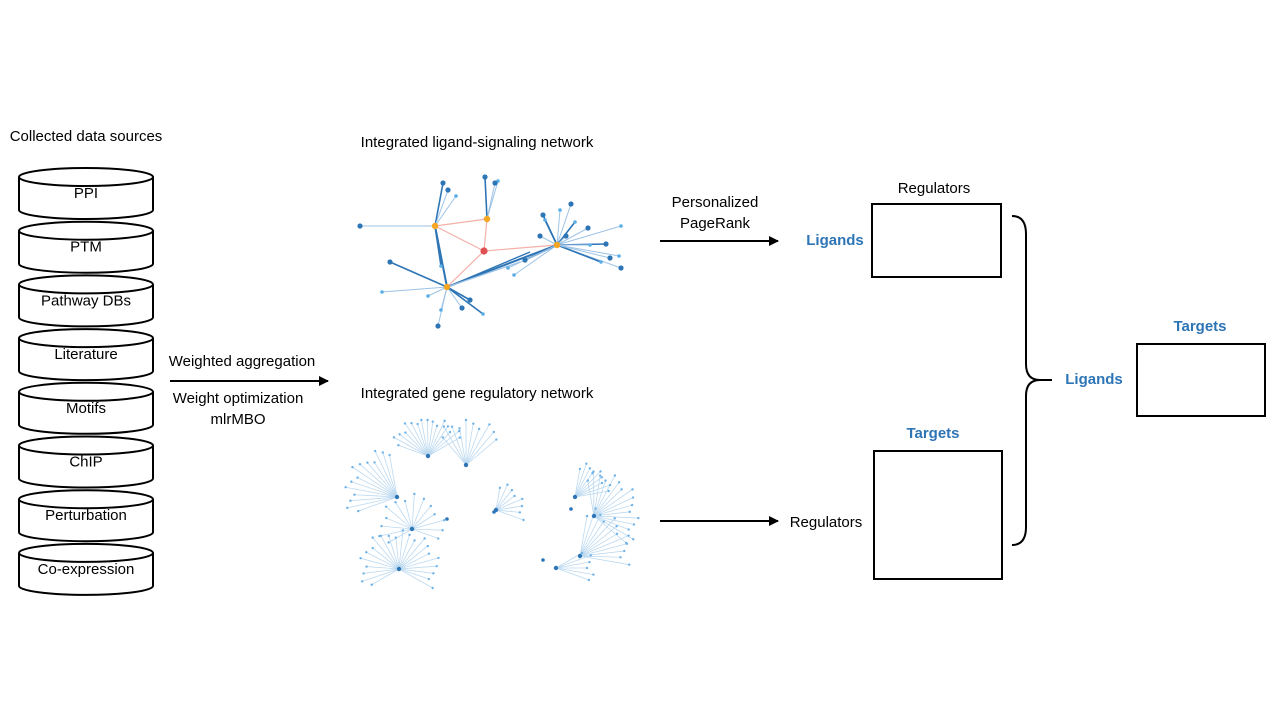 Image resolution: width=1280 pixels, height=720 pixels. Describe the element at coordinates (715, 202) in the screenshot. I see `personalized-label: Personalized` at that location.